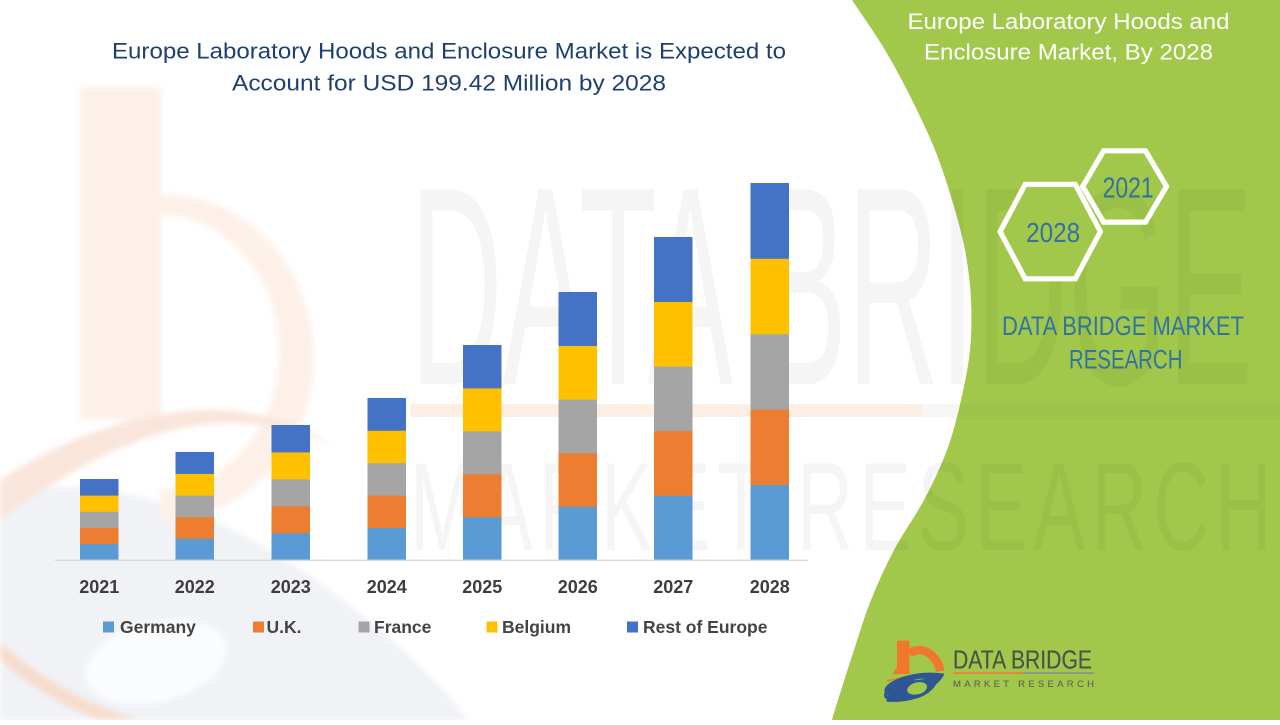 This screenshot has width=1280, height=725. What do you see at coordinates (449, 83) in the screenshot?
I see `svg-text:Account for USD 199.42 Million: Account for USD 199.42 Million by 2028` at bounding box center [449, 83].